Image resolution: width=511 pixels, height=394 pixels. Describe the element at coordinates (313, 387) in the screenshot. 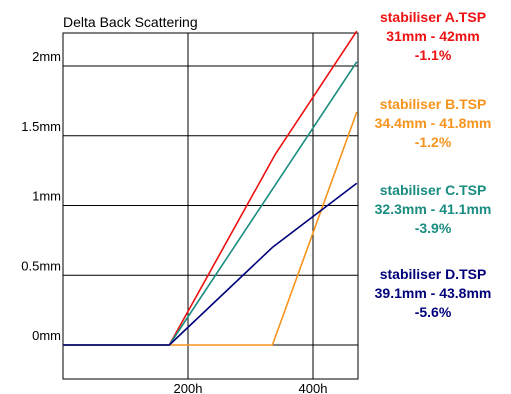

I see `x-tick-label: 400h` at that location.